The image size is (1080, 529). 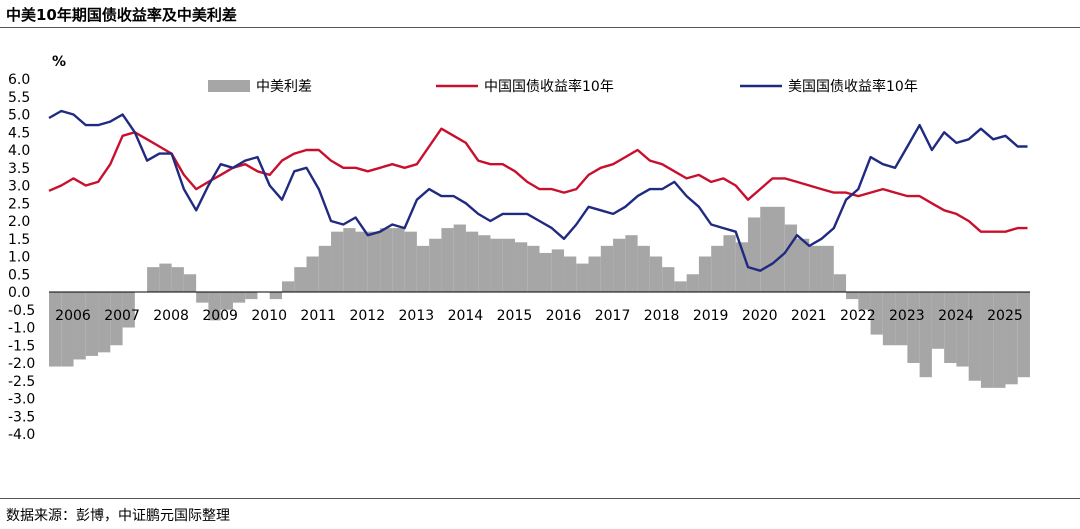 I want to click on chart-title: 中美10年期国债收益率及中美利差, so click(x=121, y=15).